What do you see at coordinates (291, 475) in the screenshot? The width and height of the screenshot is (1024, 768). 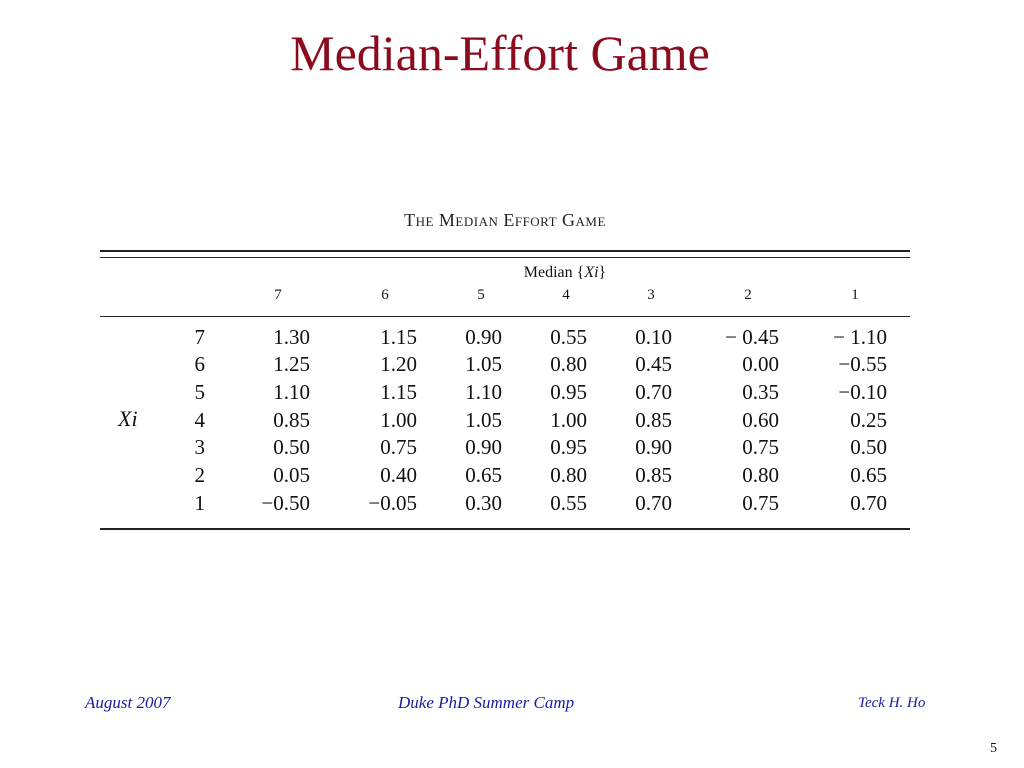 I see `table-cell: 0.05` at bounding box center [291, 475].